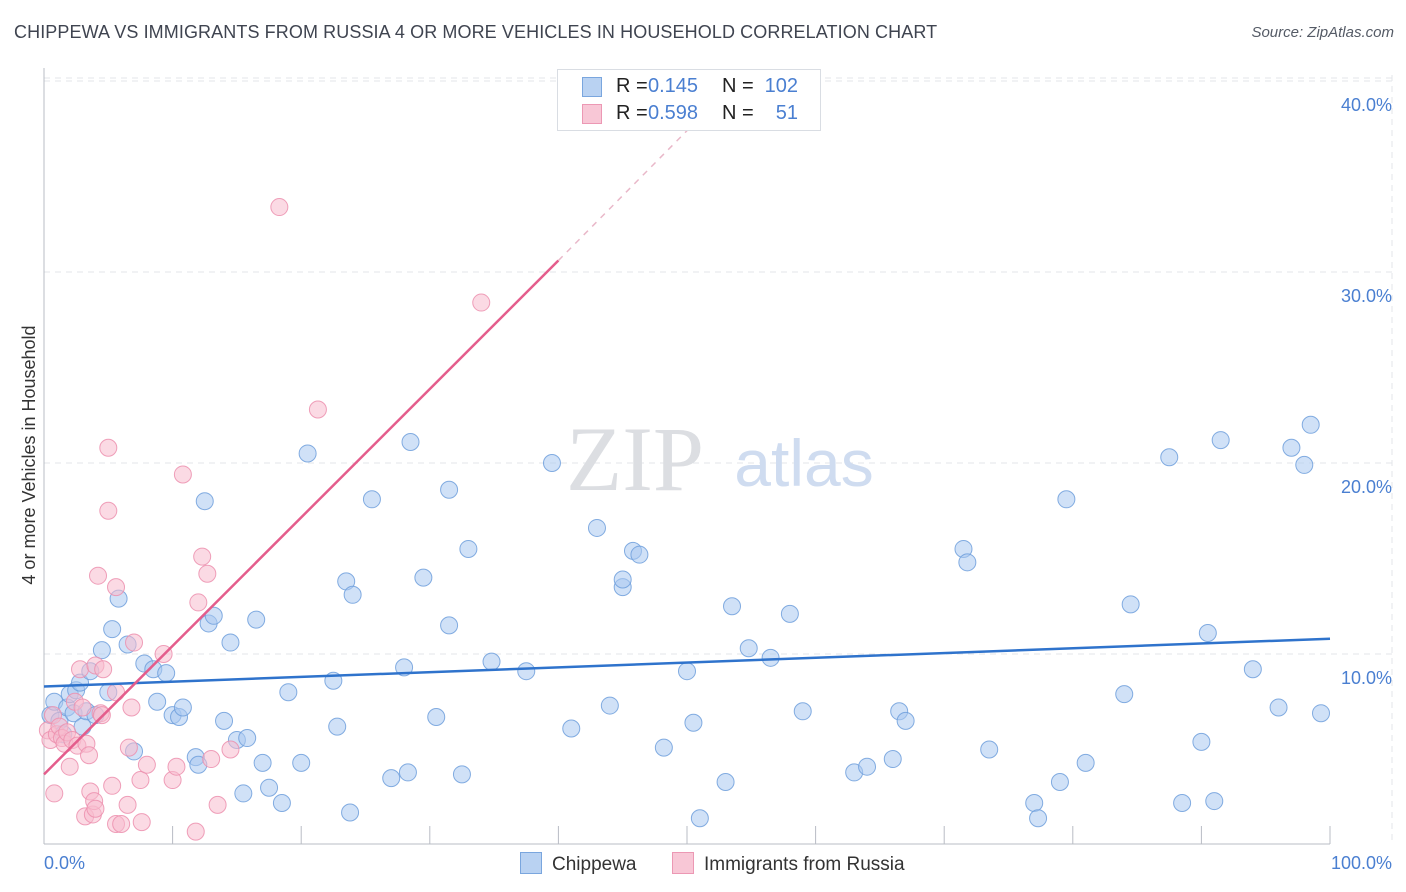 The width and height of the screenshot is (1406, 892). What do you see at coordinates (29, 454) in the screenshot?
I see `y-axis-title: 4 or more Vehicles in Household` at bounding box center [29, 454].